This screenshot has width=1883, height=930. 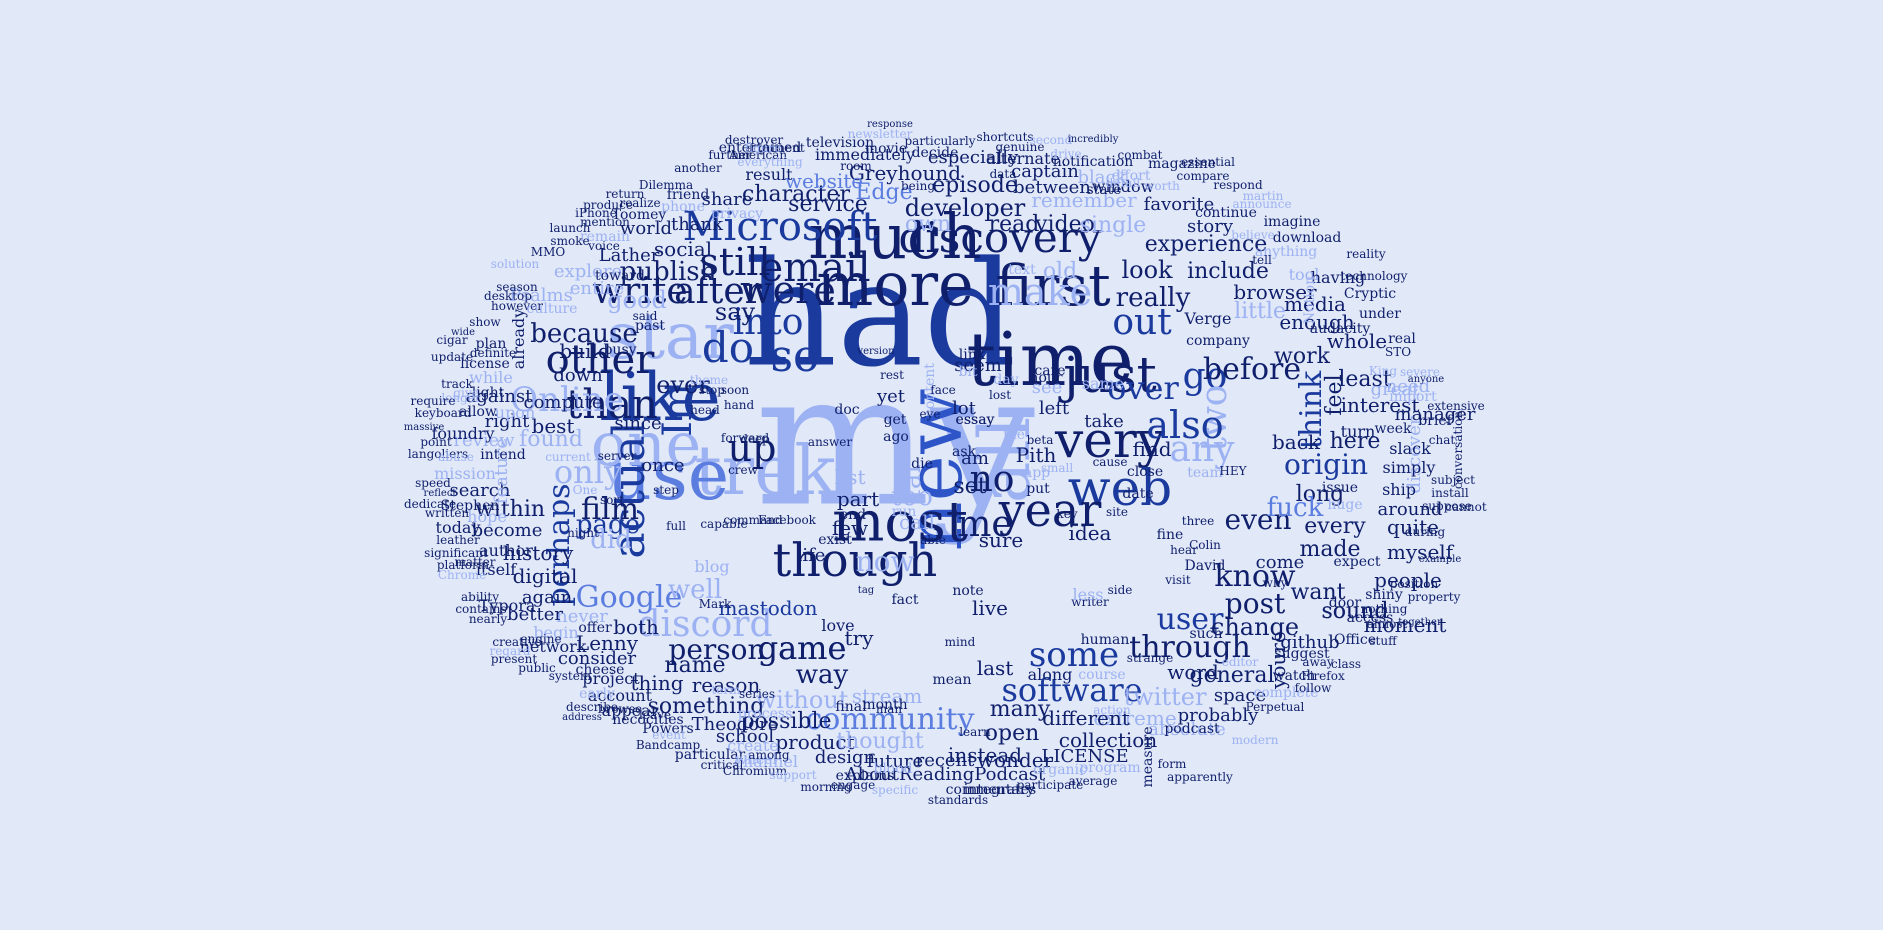 What do you see at coordinates (739, 405) in the screenshot?
I see `word-cloud-word: hand` at bounding box center [739, 405].